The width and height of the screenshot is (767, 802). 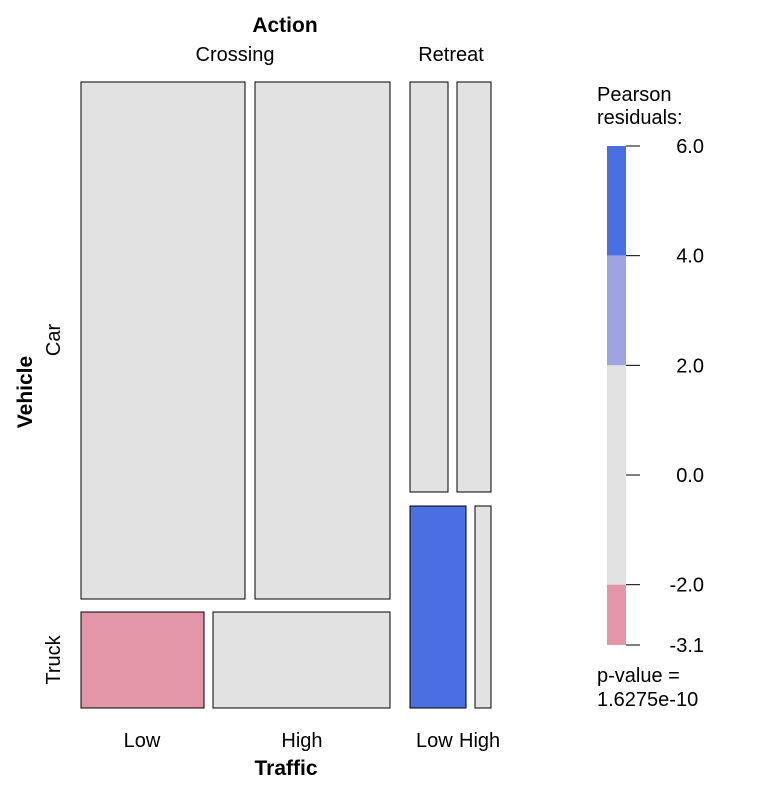 I want to click on left-level-label-truck: Truck, so click(x=54, y=659).